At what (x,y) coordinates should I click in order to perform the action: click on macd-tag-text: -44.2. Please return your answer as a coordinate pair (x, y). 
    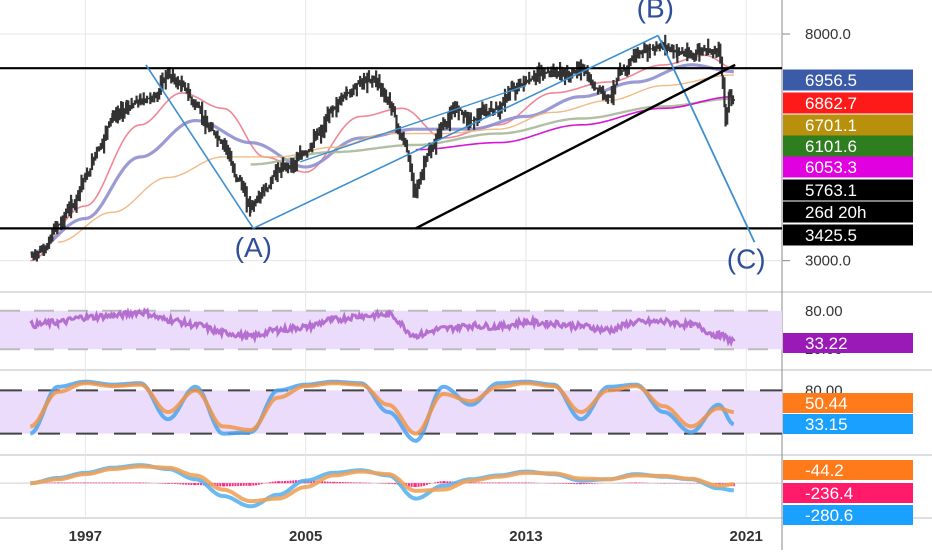
    Looking at the image, I should click on (824, 470).